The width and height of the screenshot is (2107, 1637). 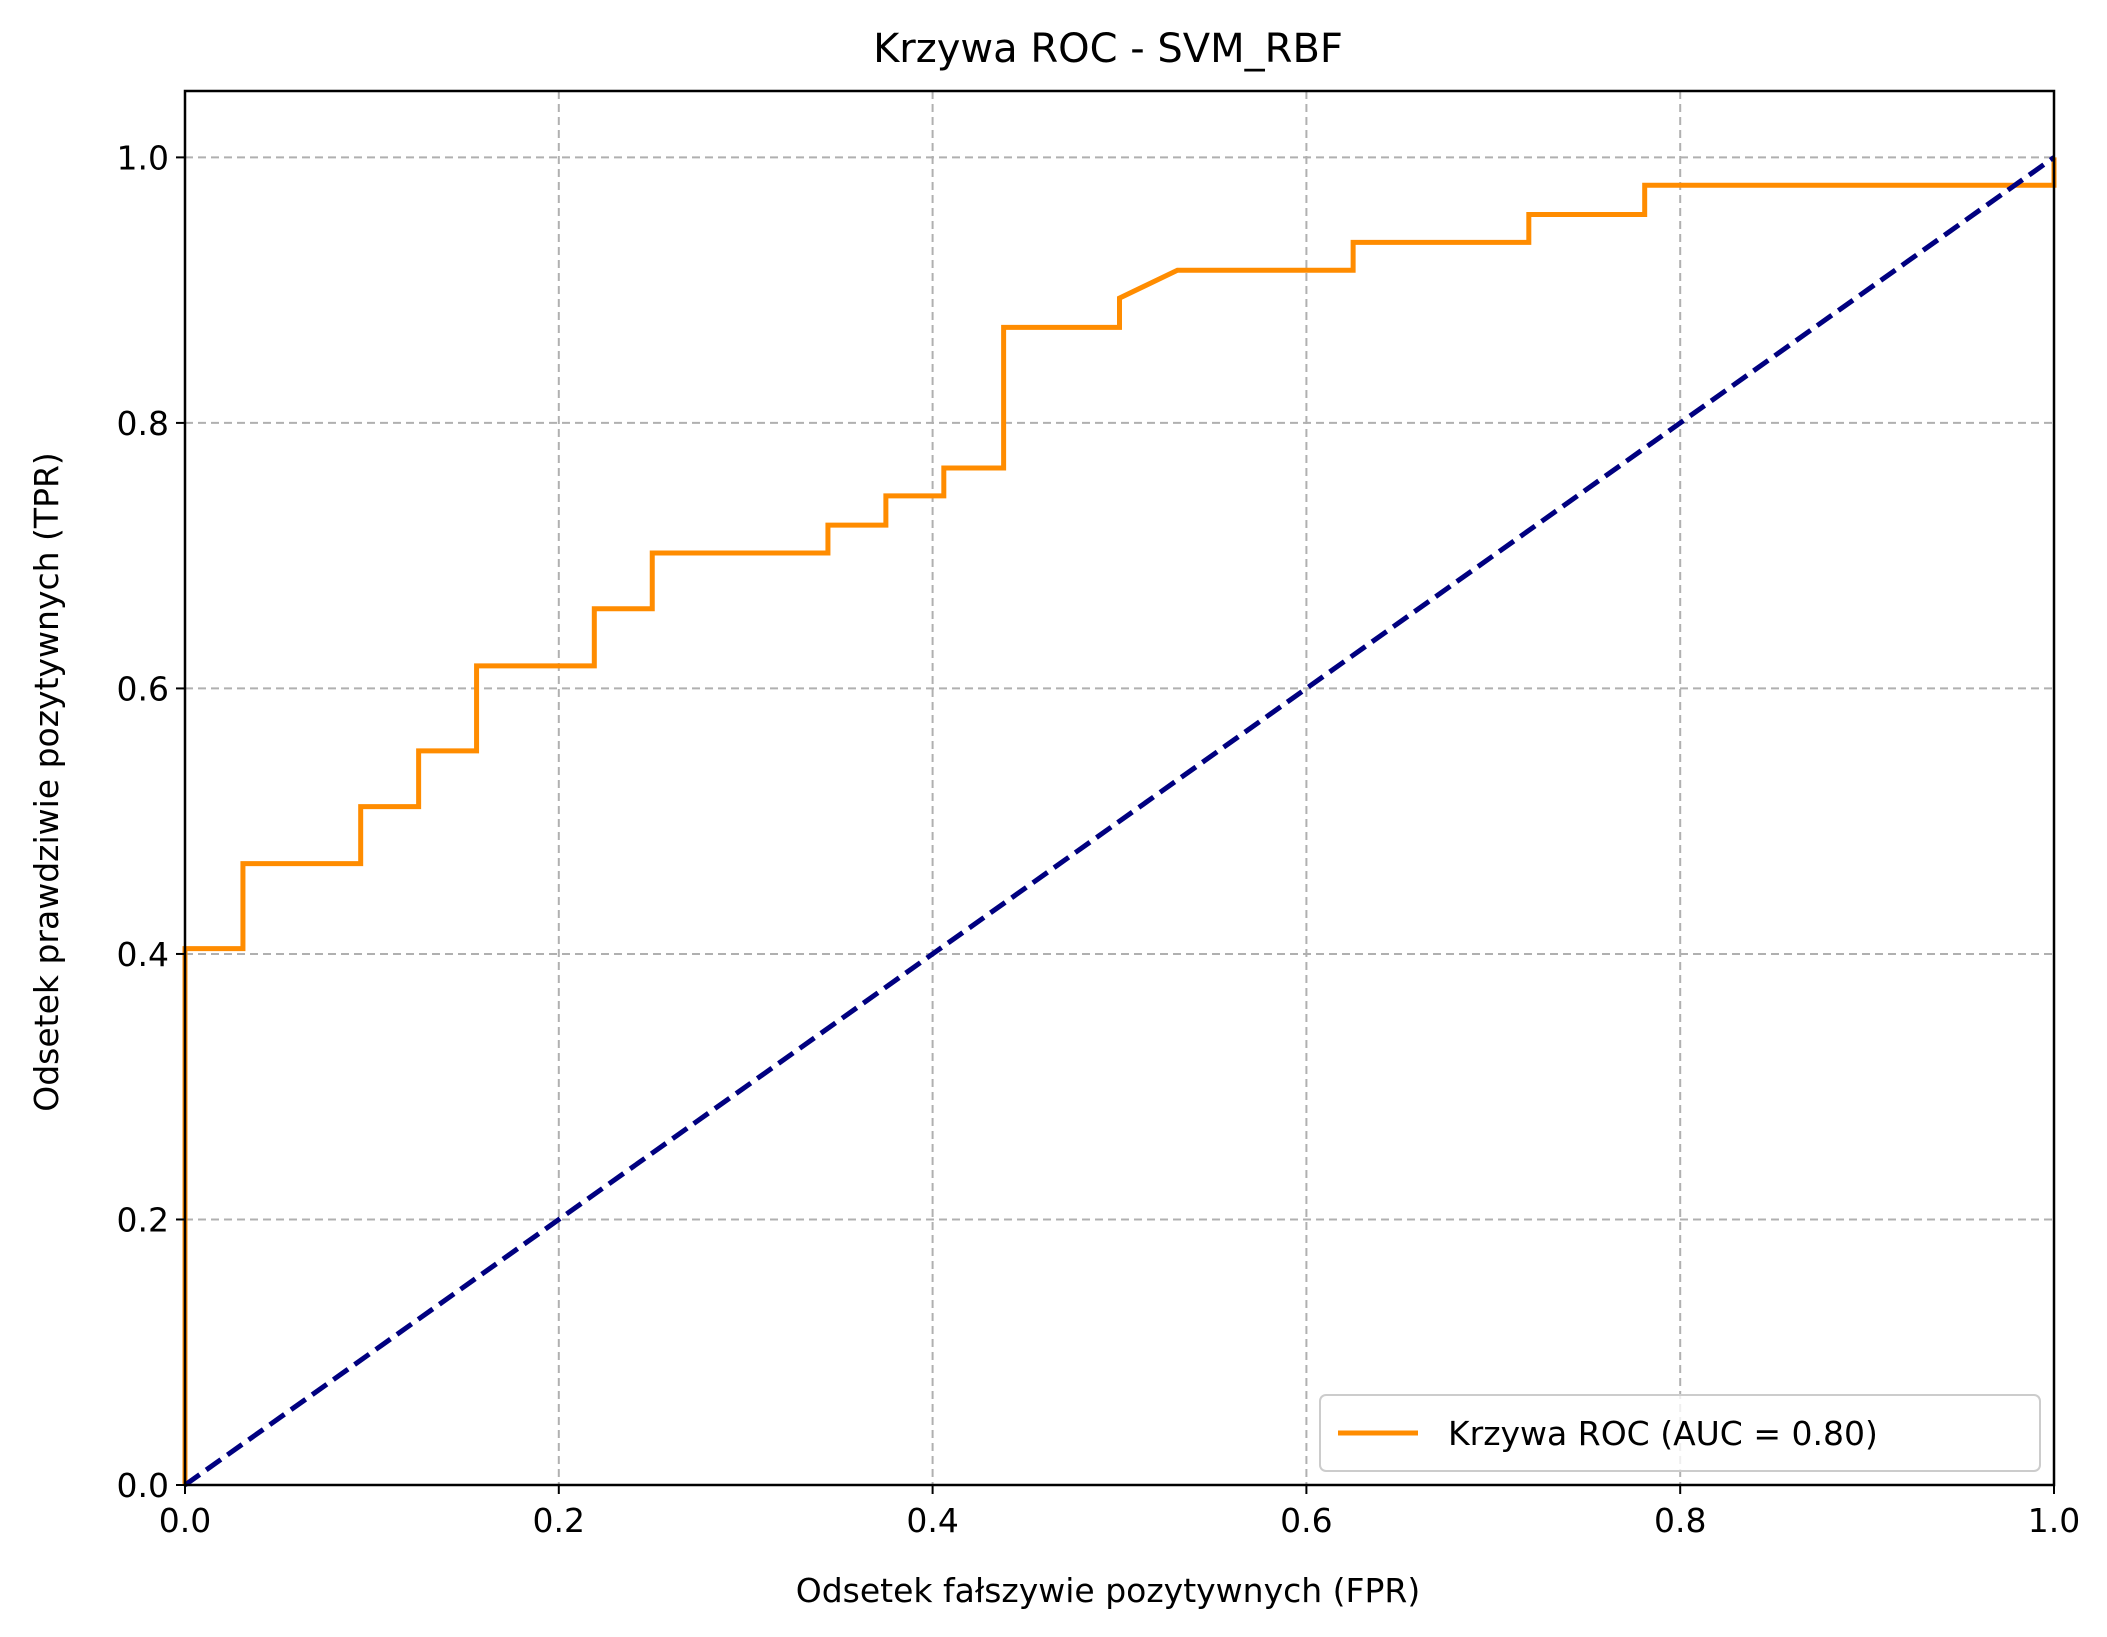 What do you see at coordinates (143, 423) in the screenshot?
I see `y-tick-label: 0.8` at bounding box center [143, 423].